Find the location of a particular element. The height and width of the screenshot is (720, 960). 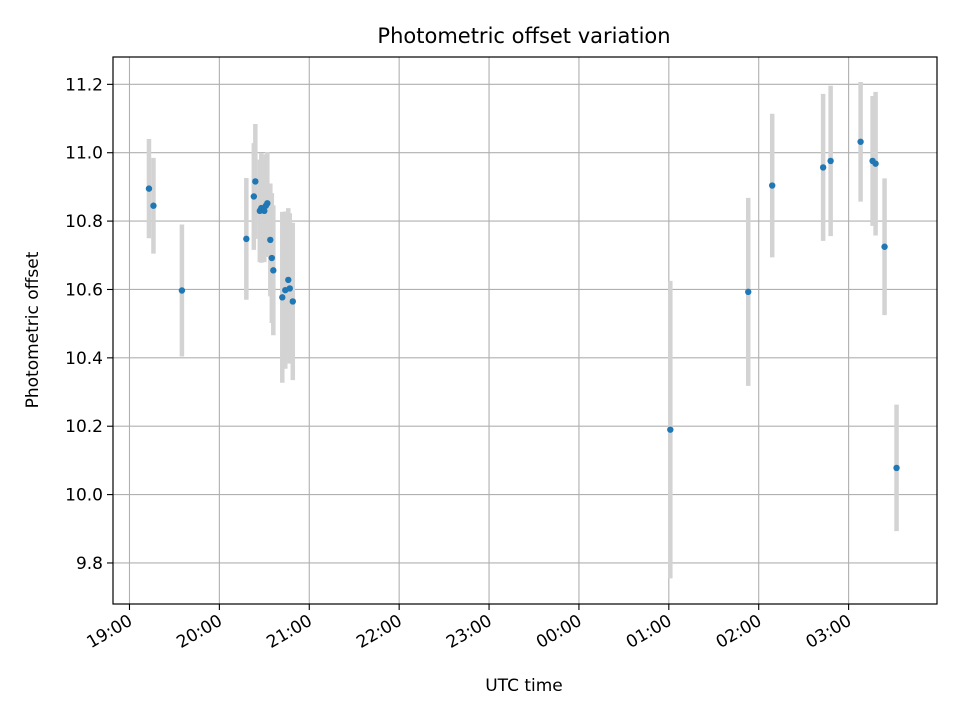

y-tick-label: 10.6 is located at coordinates (84, 290).